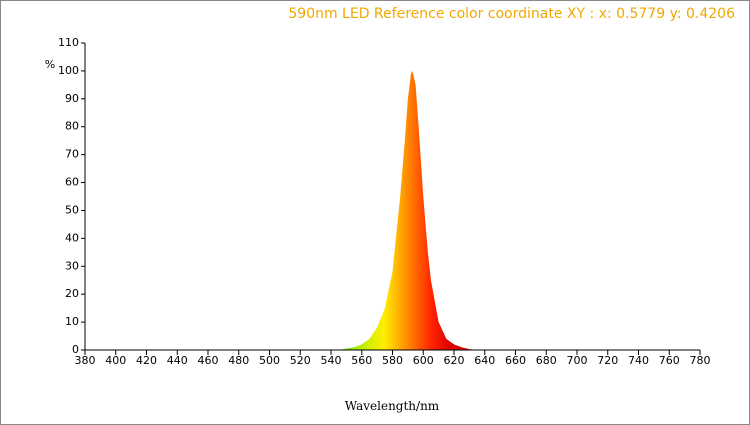 Image resolution: width=750 pixels, height=425 pixels. What do you see at coordinates (700, 360) in the screenshot?
I see `x-tick-label: 780` at bounding box center [700, 360].